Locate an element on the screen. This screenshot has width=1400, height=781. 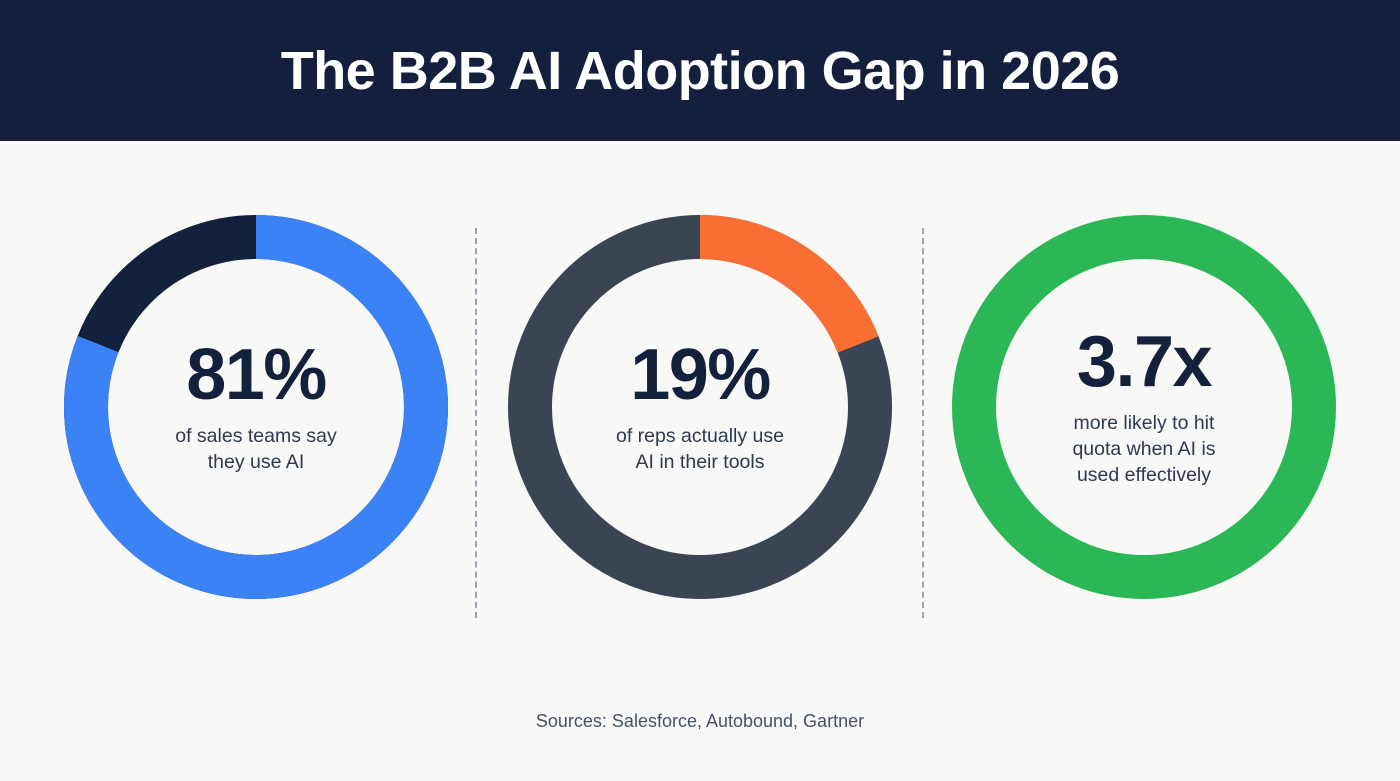
stat-value-2: 3.7x is located at coordinates (1144, 361).